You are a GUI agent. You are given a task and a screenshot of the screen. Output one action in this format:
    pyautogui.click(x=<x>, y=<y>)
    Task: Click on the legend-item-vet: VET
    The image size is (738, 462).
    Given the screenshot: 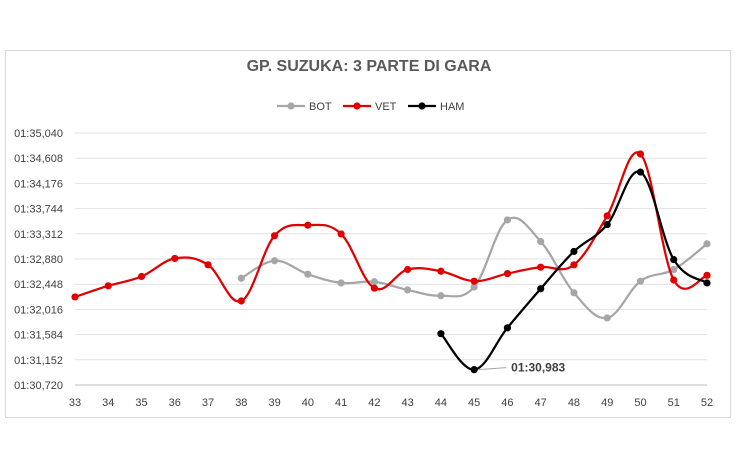 What is the action you would take?
    pyautogui.click(x=370, y=107)
    